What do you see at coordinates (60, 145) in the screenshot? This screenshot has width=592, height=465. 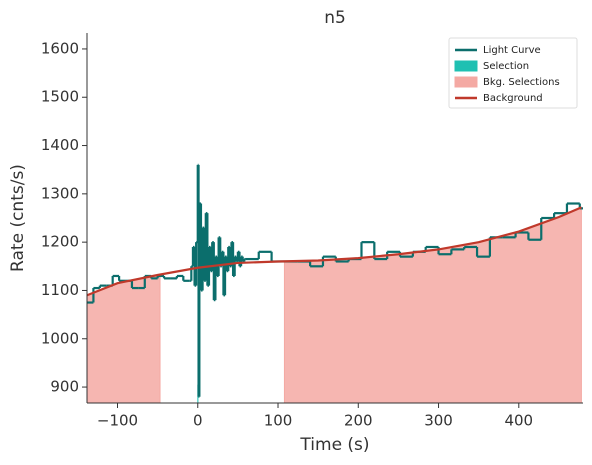 I see `y-tick-label: 1400` at bounding box center [60, 145].